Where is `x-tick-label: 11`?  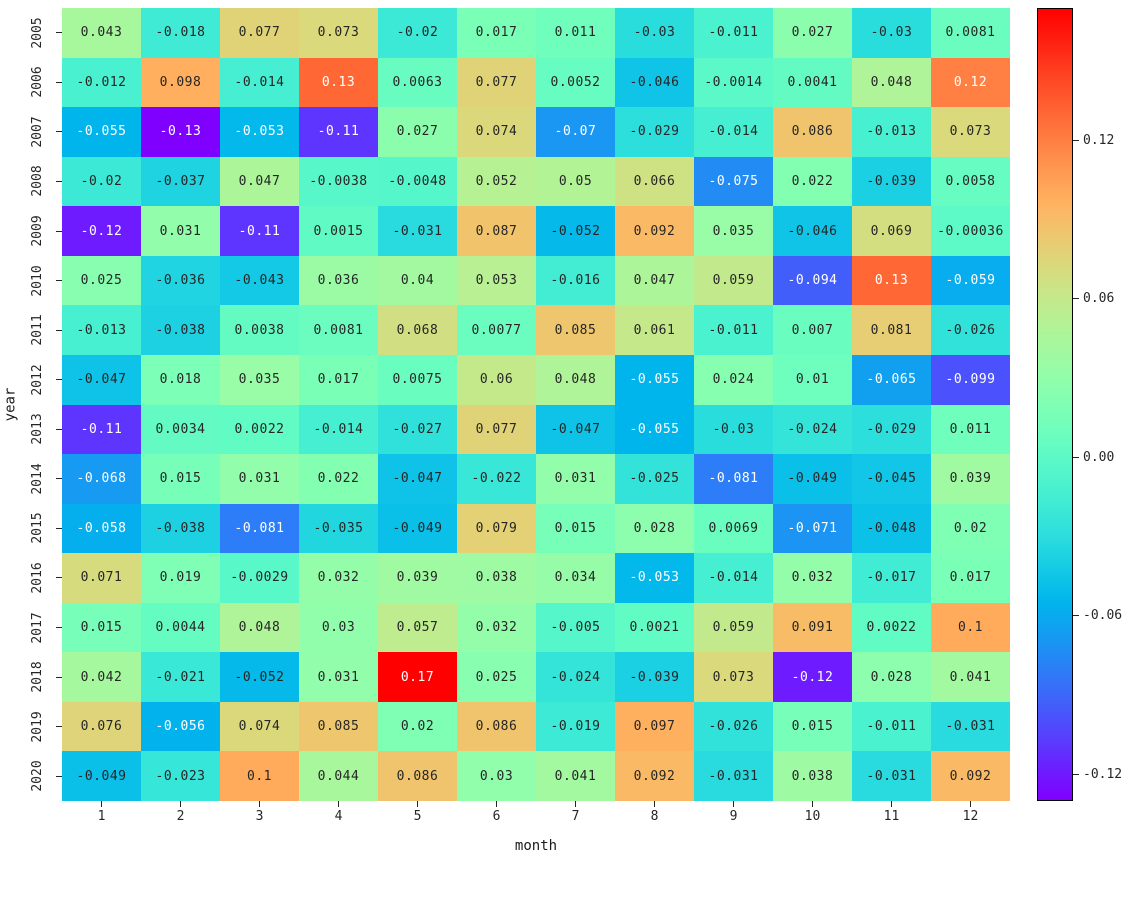 x-tick-label: 11 is located at coordinates (891, 816).